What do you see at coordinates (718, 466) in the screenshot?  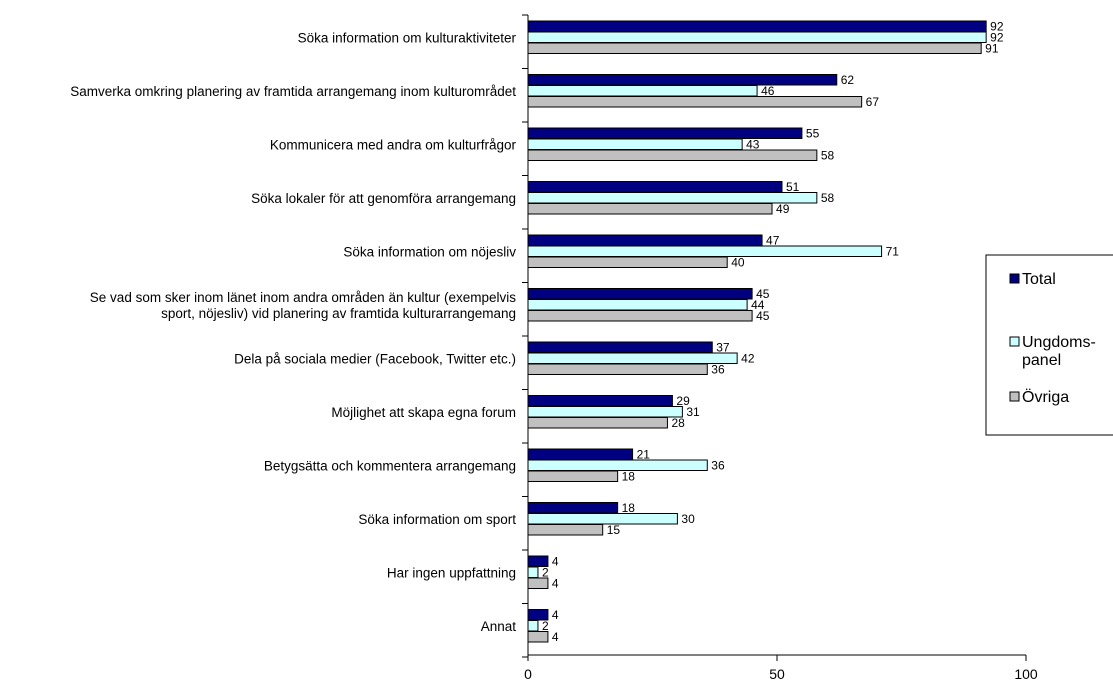 I see `value-label-1-8: 36` at bounding box center [718, 466].